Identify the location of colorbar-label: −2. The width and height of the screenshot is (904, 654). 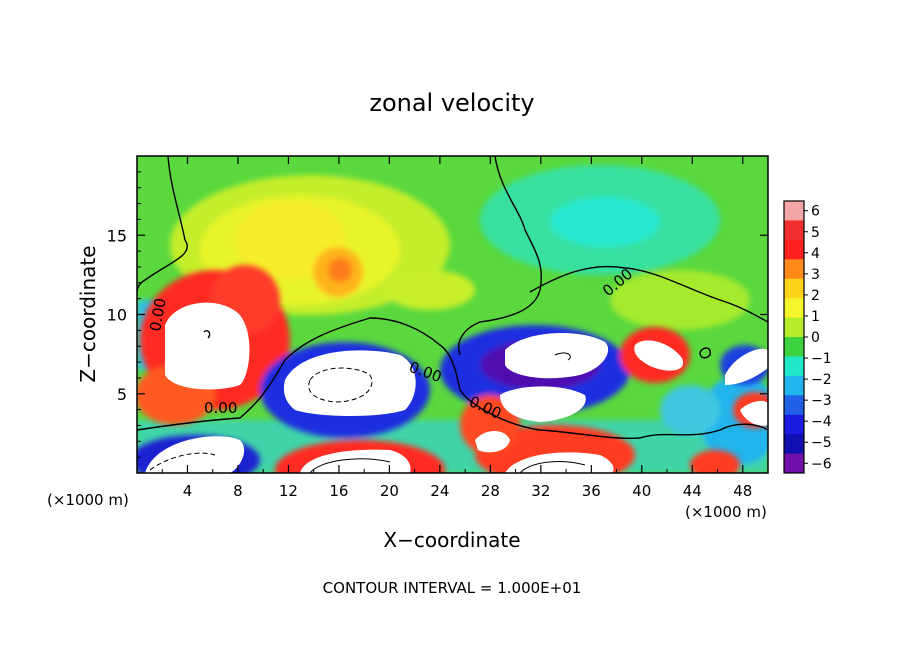
(821, 380).